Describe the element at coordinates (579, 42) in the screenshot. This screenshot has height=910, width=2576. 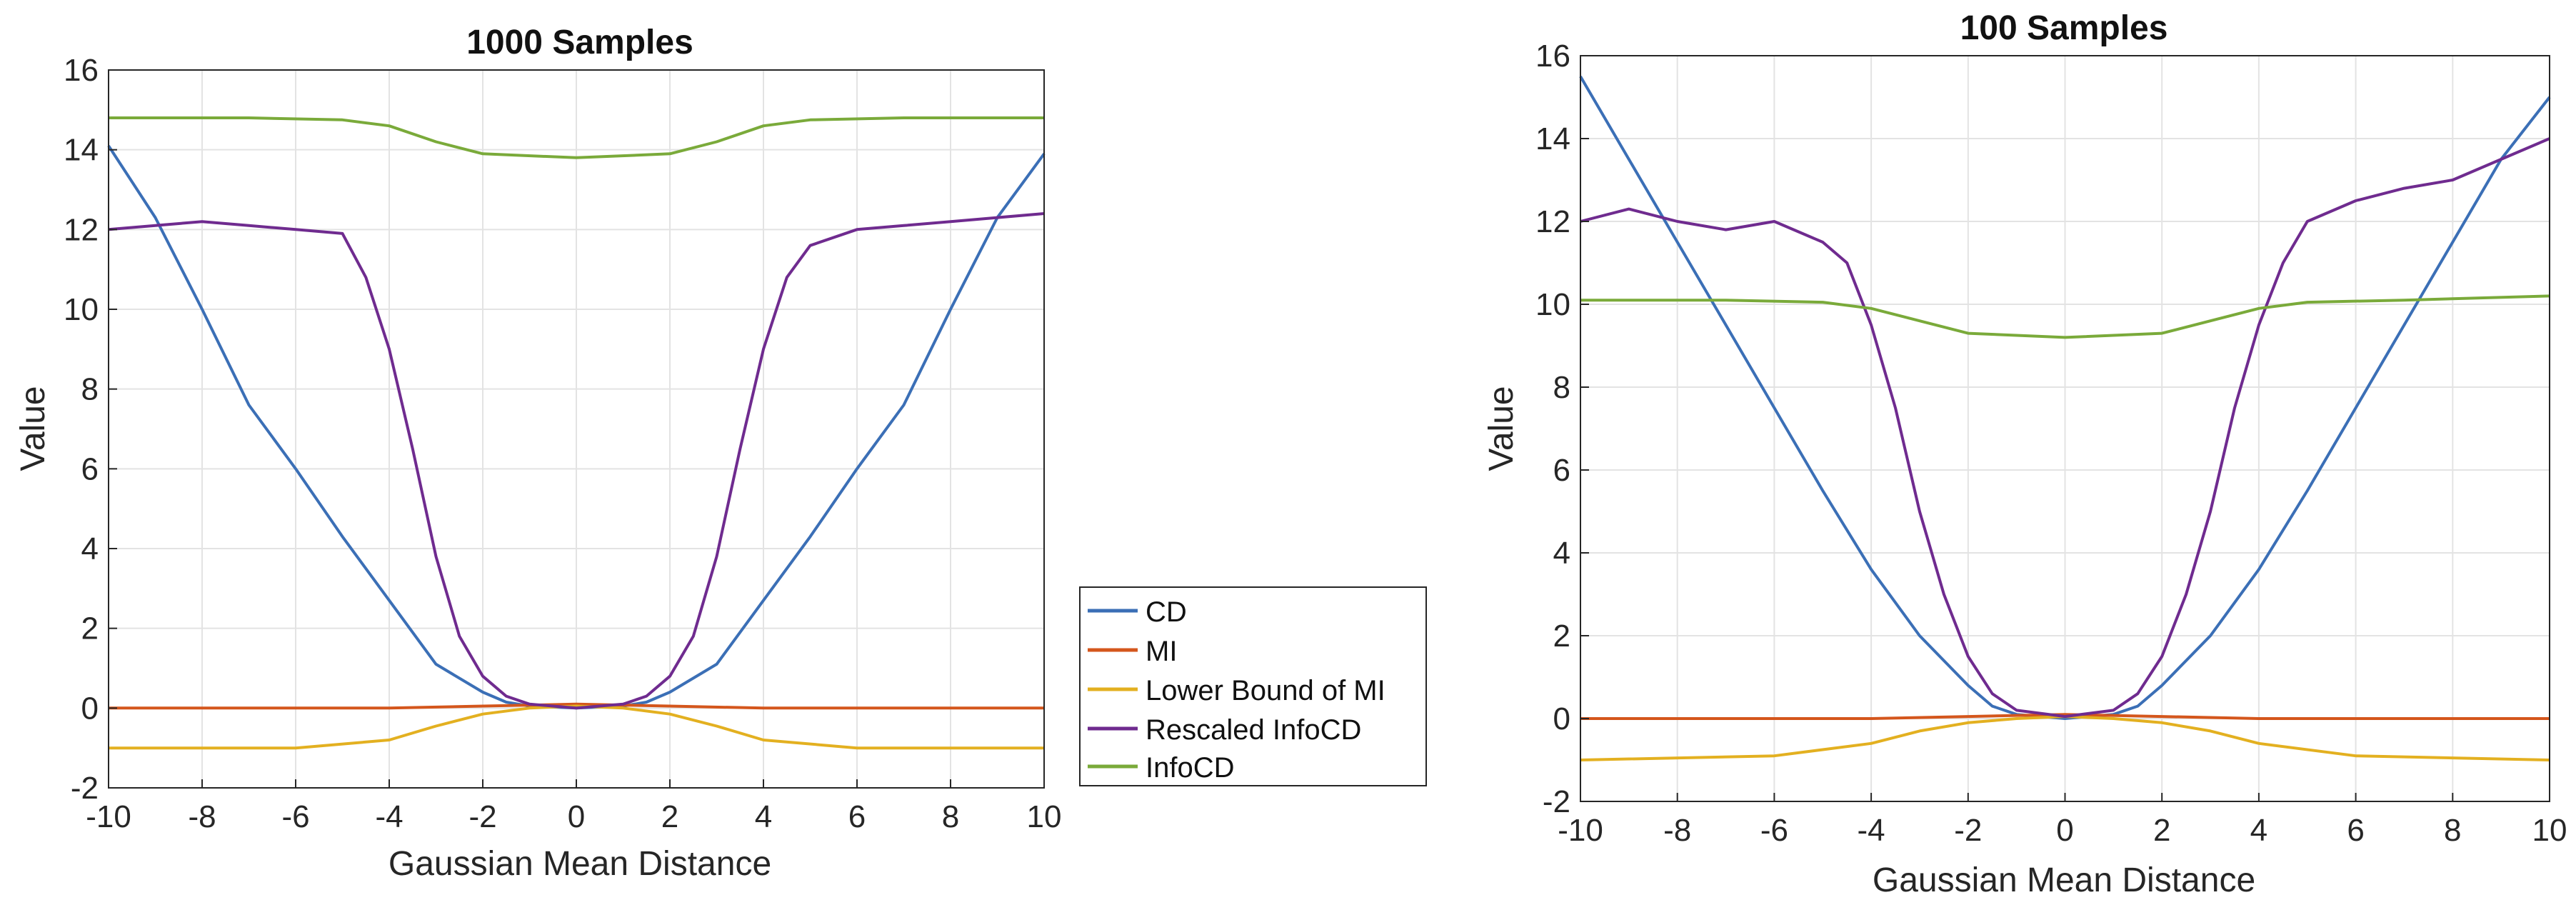
I see `chart-title: 1000 Samples` at that location.